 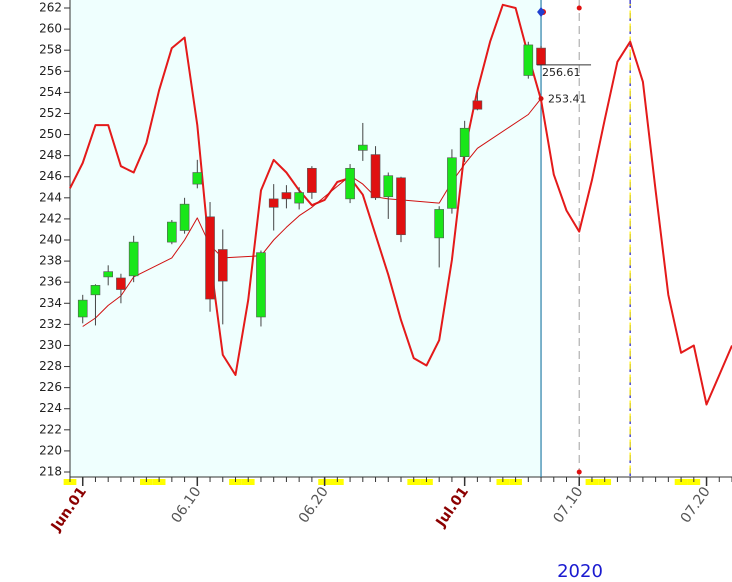 I want to click on y-tick-label: 252, so click(x=50, y=113).